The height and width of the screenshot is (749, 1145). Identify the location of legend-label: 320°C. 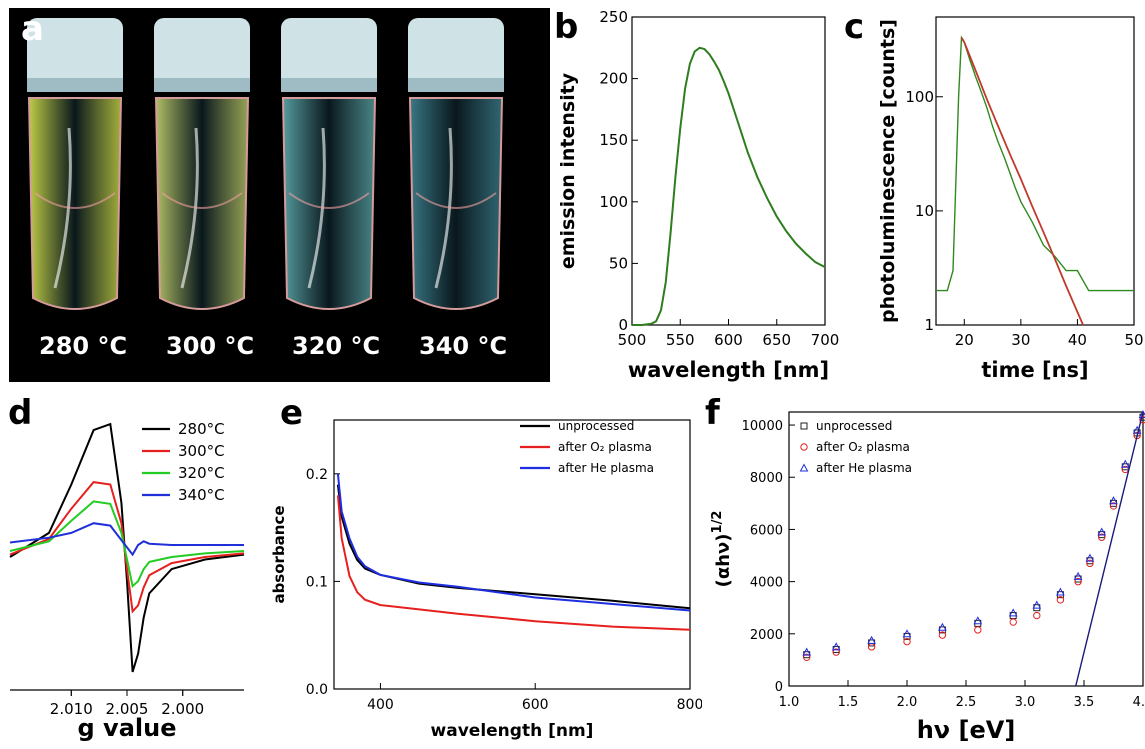
(201, 473).